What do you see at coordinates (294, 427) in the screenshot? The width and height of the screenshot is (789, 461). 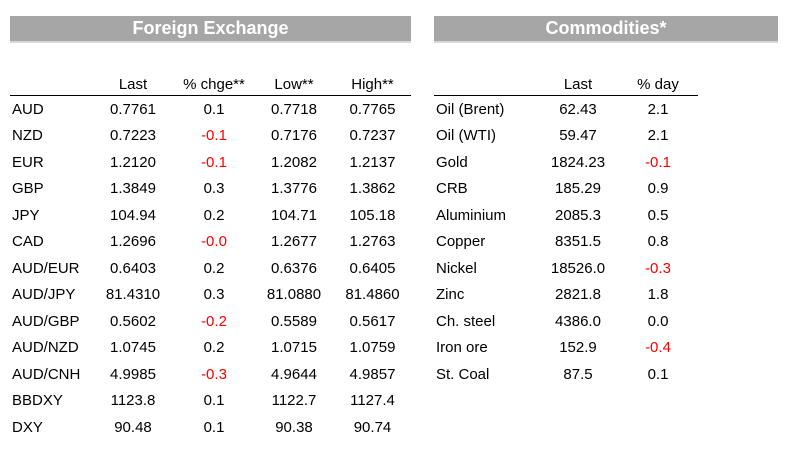 I see `fx-cell-low: 90.38` at bounding box center [294, 427].